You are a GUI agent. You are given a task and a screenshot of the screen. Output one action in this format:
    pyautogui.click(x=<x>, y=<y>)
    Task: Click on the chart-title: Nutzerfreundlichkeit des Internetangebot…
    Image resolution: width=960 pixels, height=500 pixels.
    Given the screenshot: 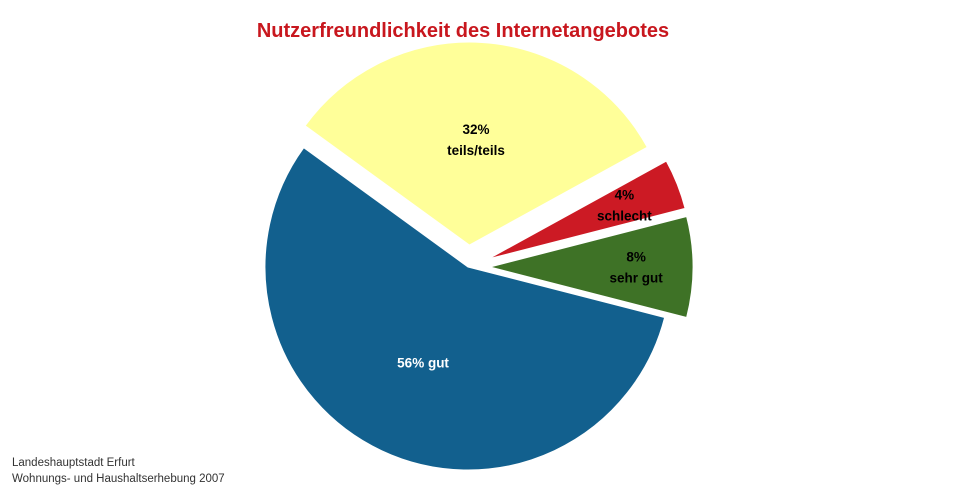 What is the action you would take?
    pyautogui.click(x=463, y=31)
    